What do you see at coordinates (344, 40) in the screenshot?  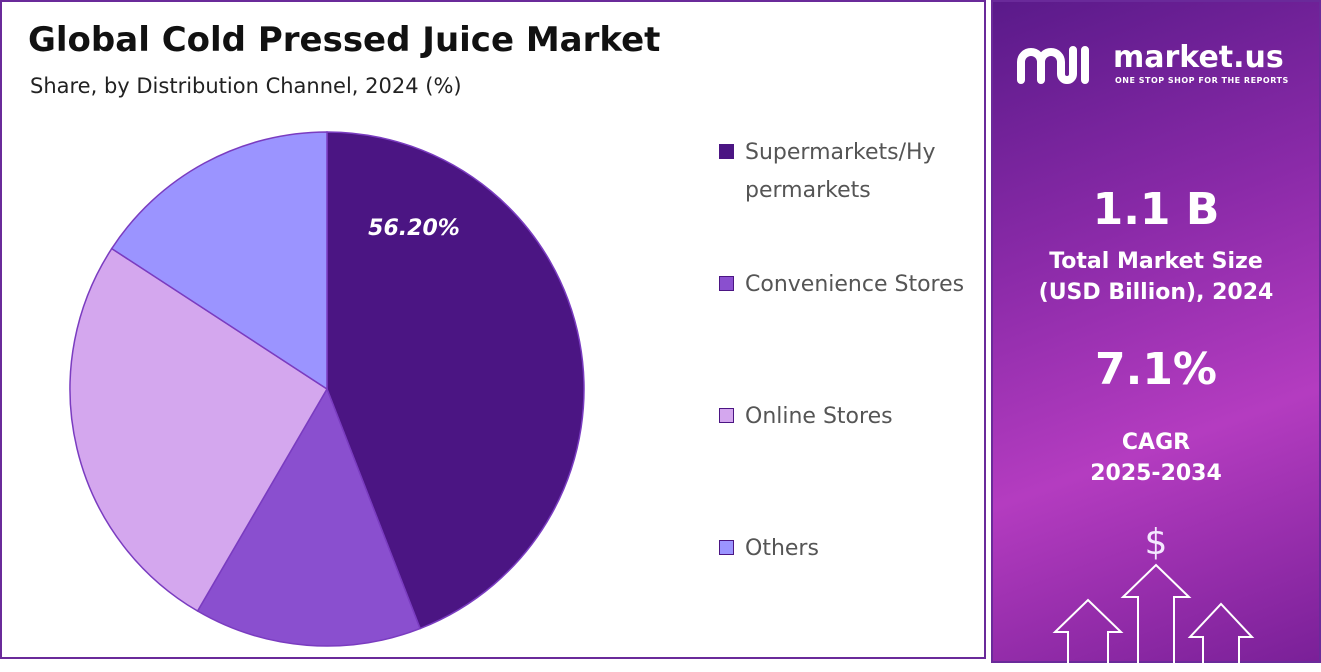 I see `chart-title: Global Cold Pressed Juice Market` at bounding box center [344, 40].